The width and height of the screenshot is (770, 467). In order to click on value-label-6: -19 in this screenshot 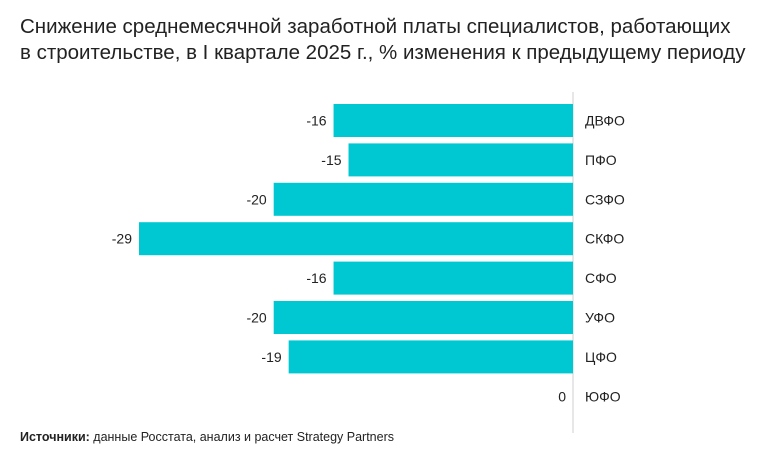, I will do `click(271, 357)`.